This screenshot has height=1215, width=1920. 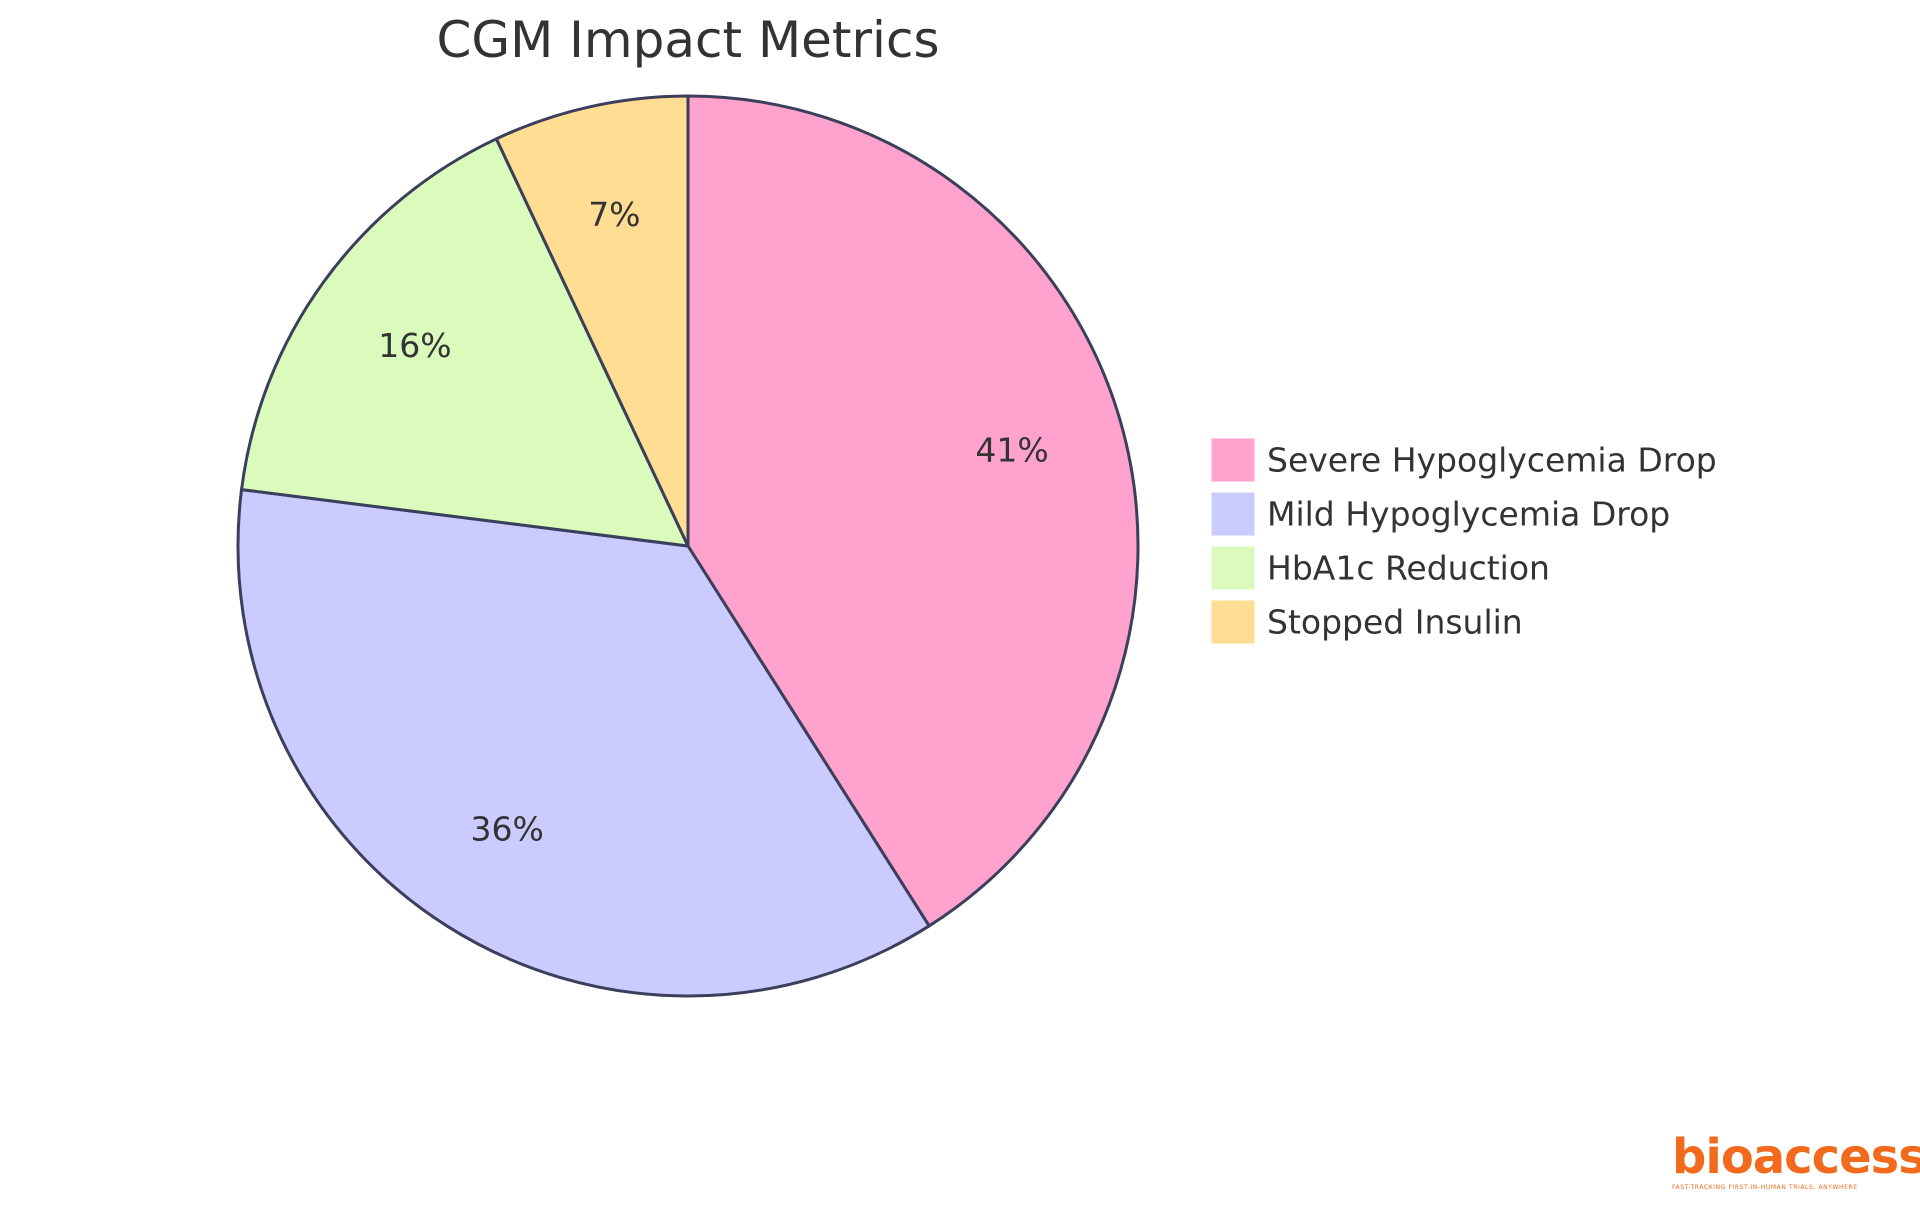 I want to click on pie-slice-label-2: 16%, so click(x=414, y=345).